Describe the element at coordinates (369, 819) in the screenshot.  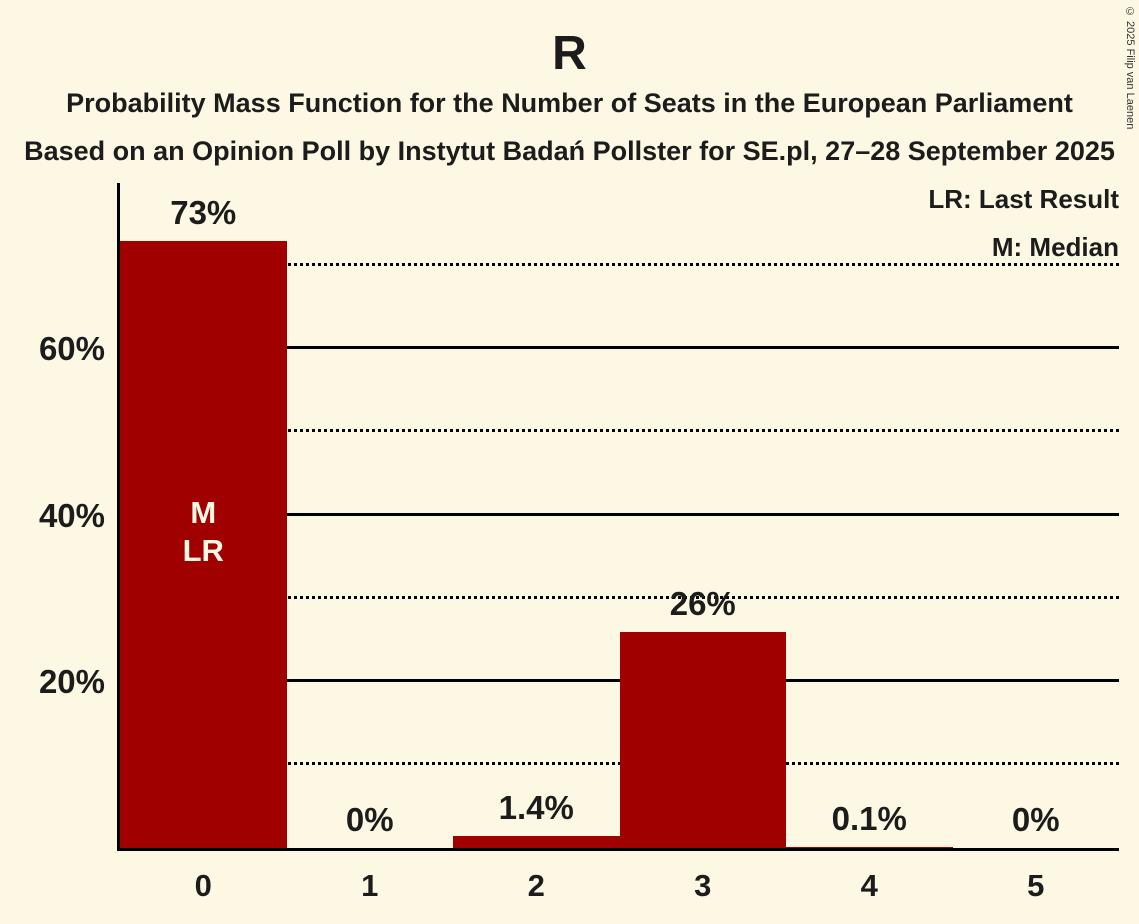
I see `bar-value-label-seats-1: 0%` at that location.